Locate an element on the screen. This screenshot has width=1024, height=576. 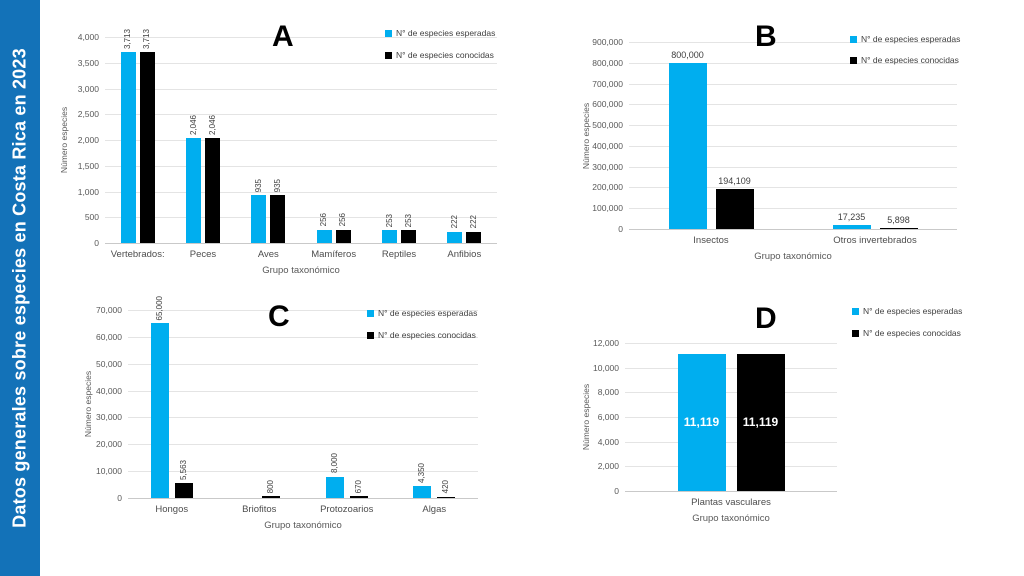
category-label: Mamíferos is located at coordinates (334, 254).